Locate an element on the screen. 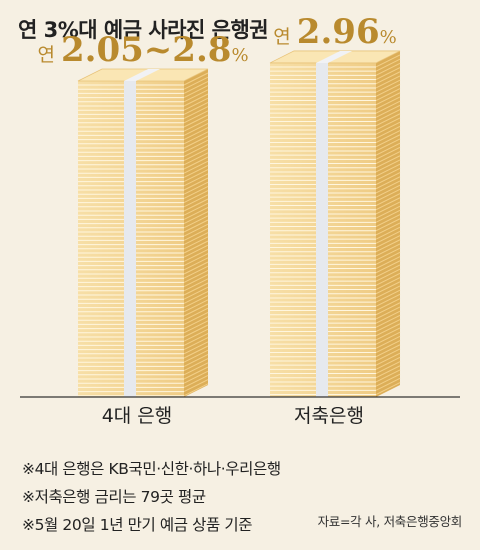 The height and width of the screenshot is (550, 480). footnote-basis: ※5월 20일 1년 만기 예금 상품 기준 is located at coordinates (137, 525).